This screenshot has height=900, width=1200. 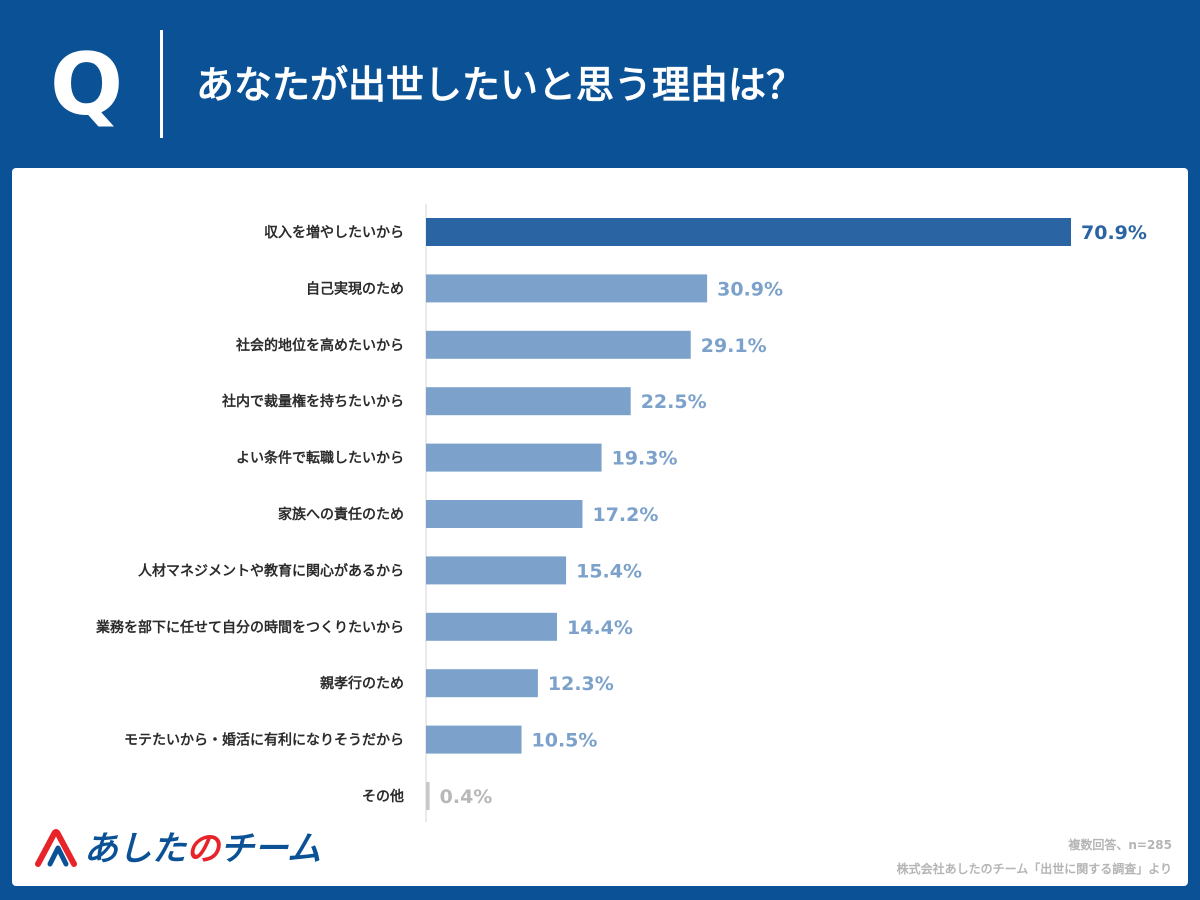 What do you see at coordinates (1114, 233) in the screenshot?
I see `value-label: 70.9%` at bounding box center [1114, 233].